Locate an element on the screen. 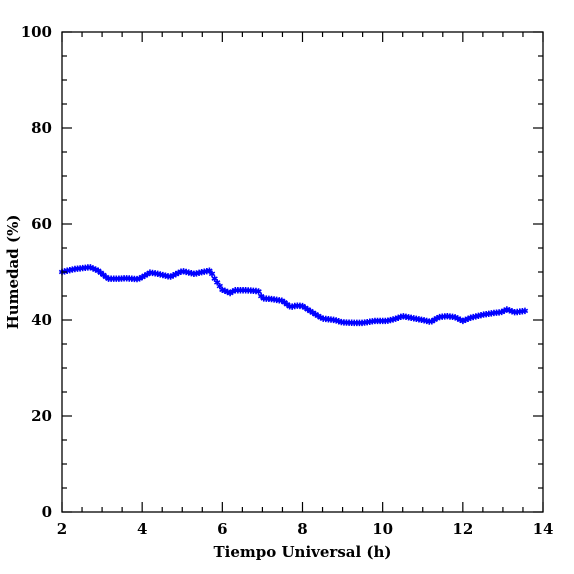  y-tick-label: 40 is located at coordinates (41, 320).